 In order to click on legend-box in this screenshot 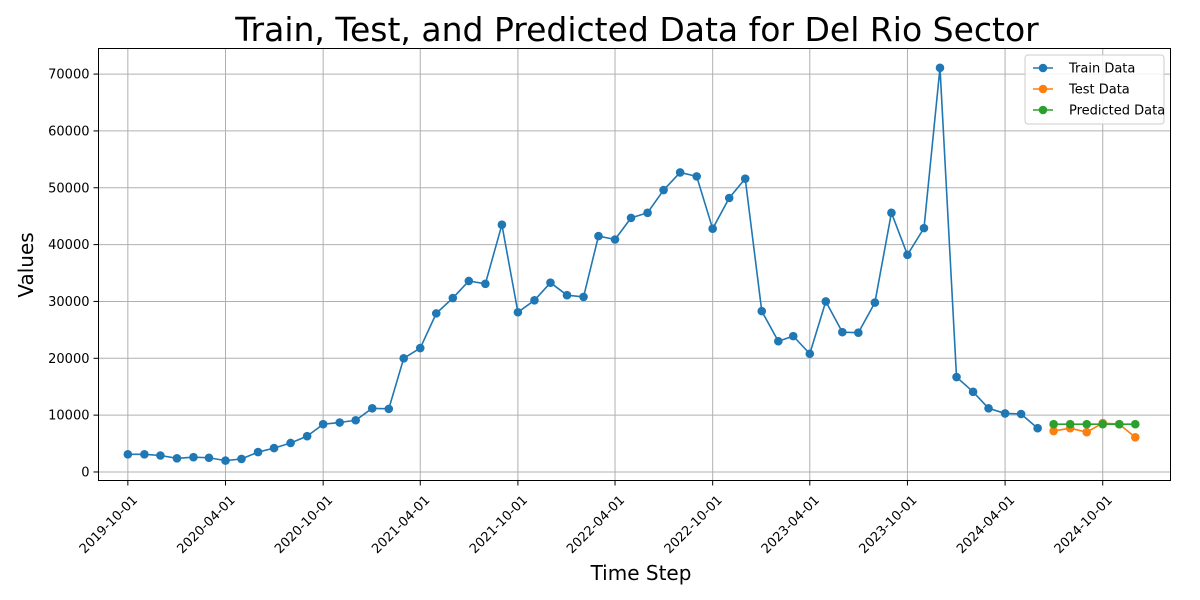, I will do `click(1094, 89)`.